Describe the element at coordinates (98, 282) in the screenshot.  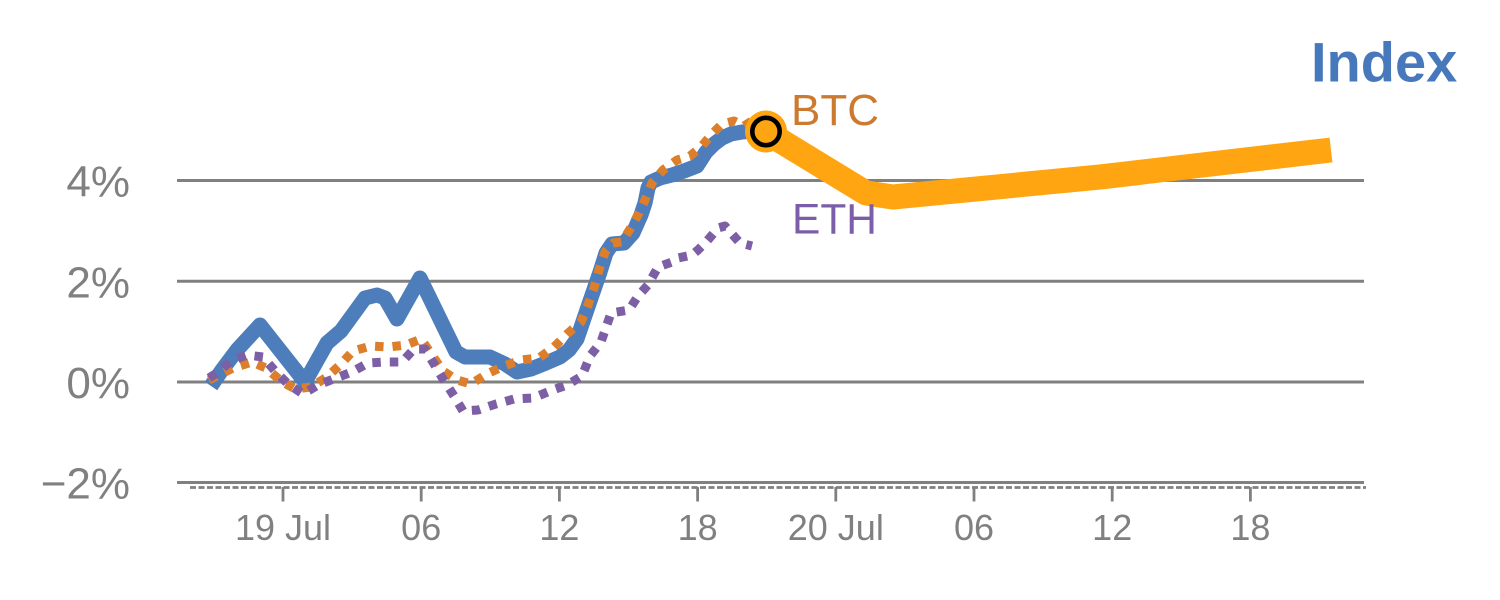
I see `svg-text: 2%` at that location.